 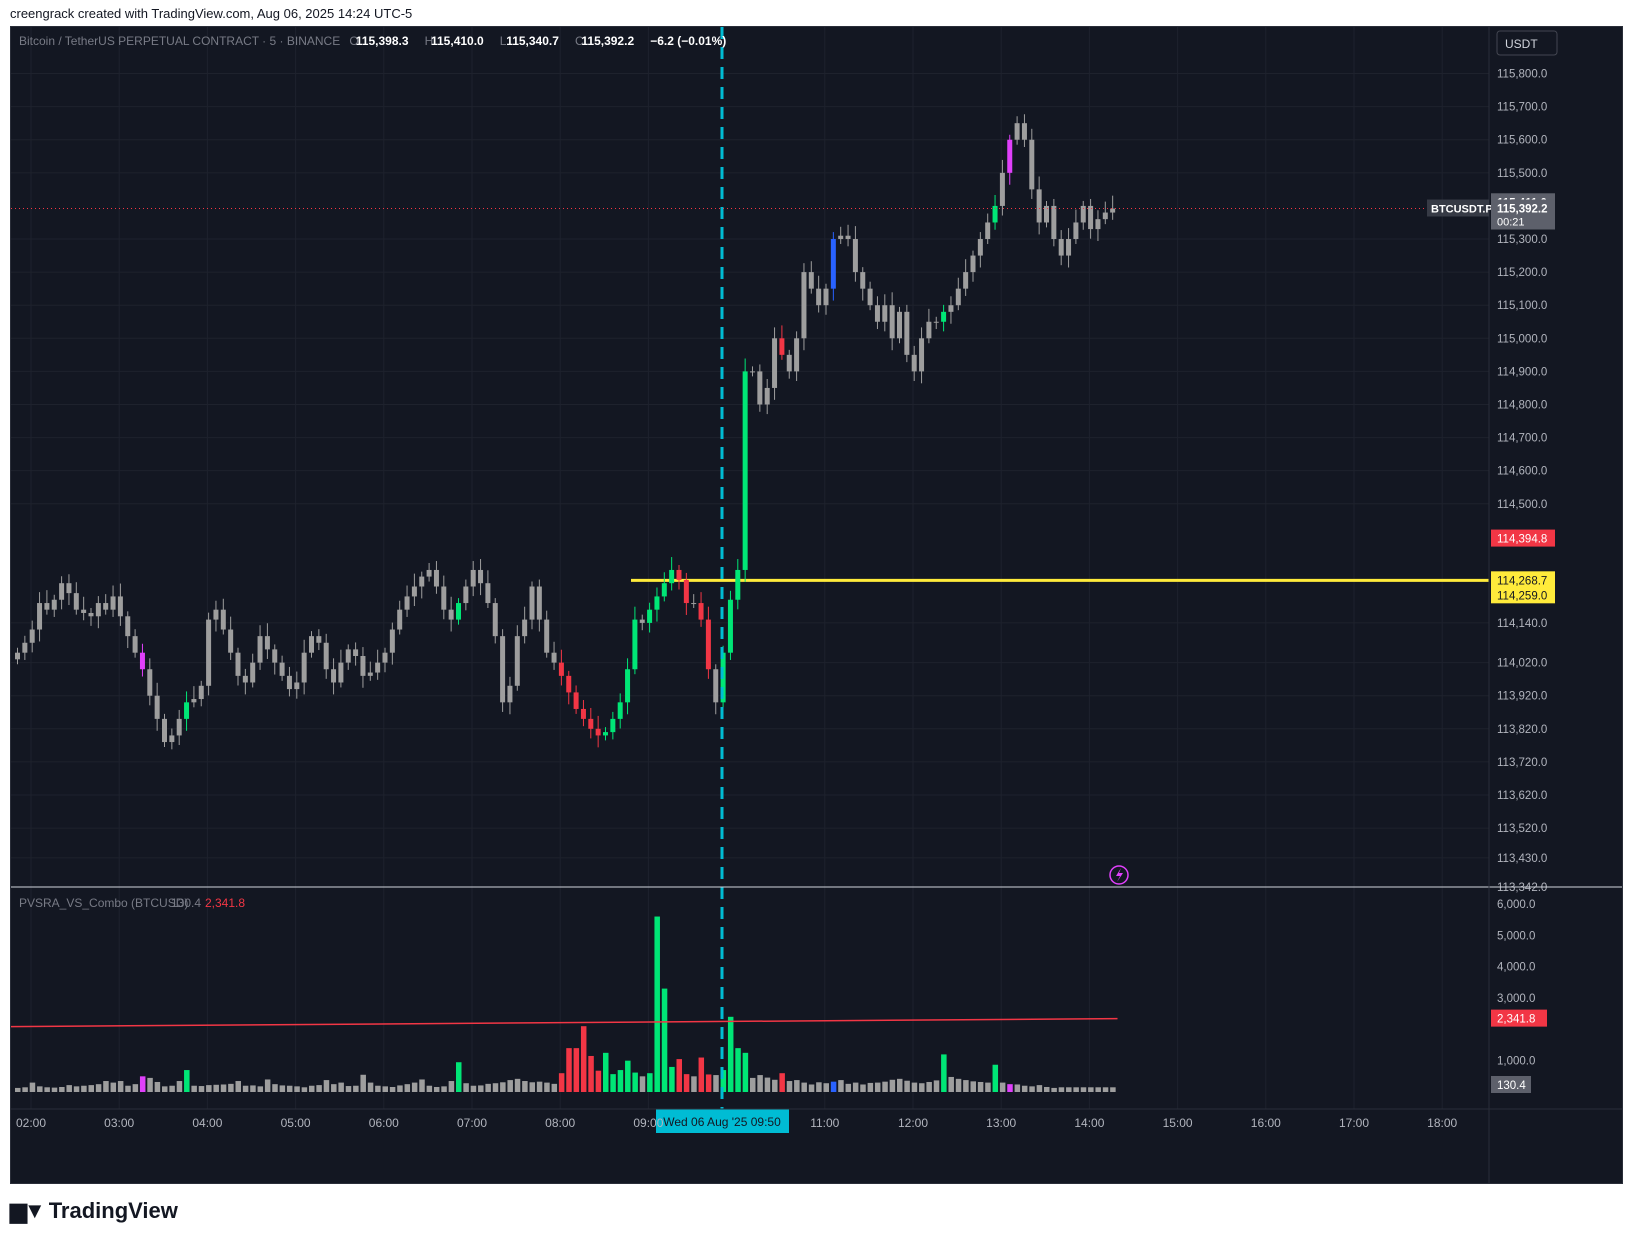 I want to click on ma-line, so click(x=564, y=1022).